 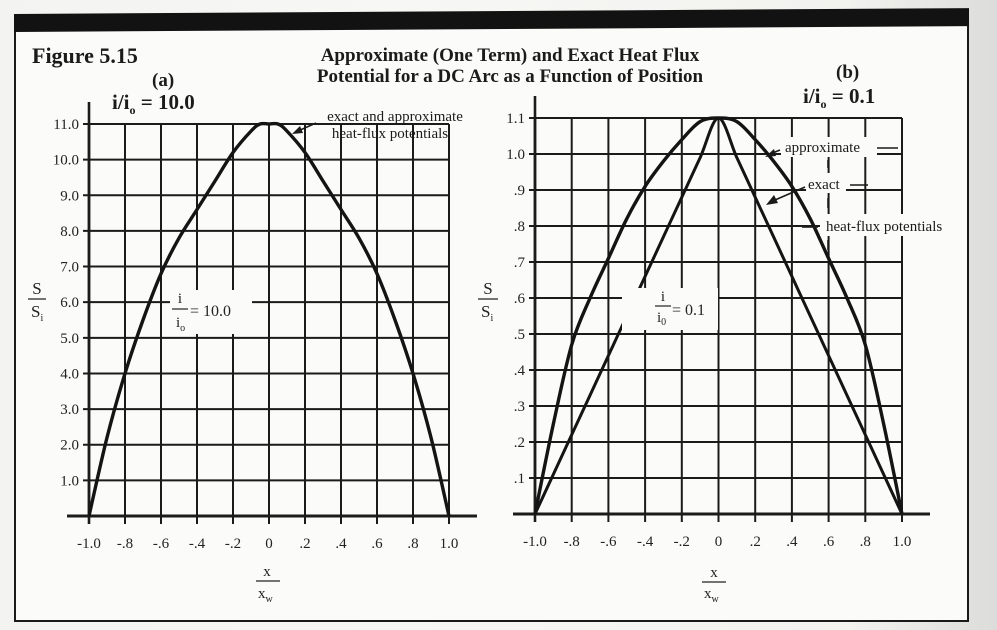 What do you see at coordinates (69, 339) in the screenshot?
I see `svg-text: 5.0` at bounding box center [69, 339].